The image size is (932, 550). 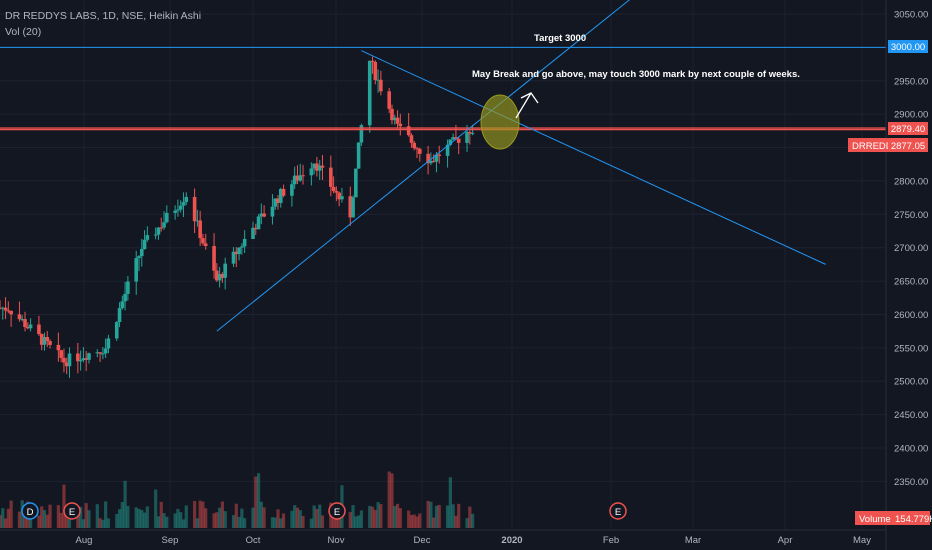 What do you see at coordinates (911, 382) in the screenshot?
I see `y-tick-label: 2500.00` at bounding box center [911, 382].